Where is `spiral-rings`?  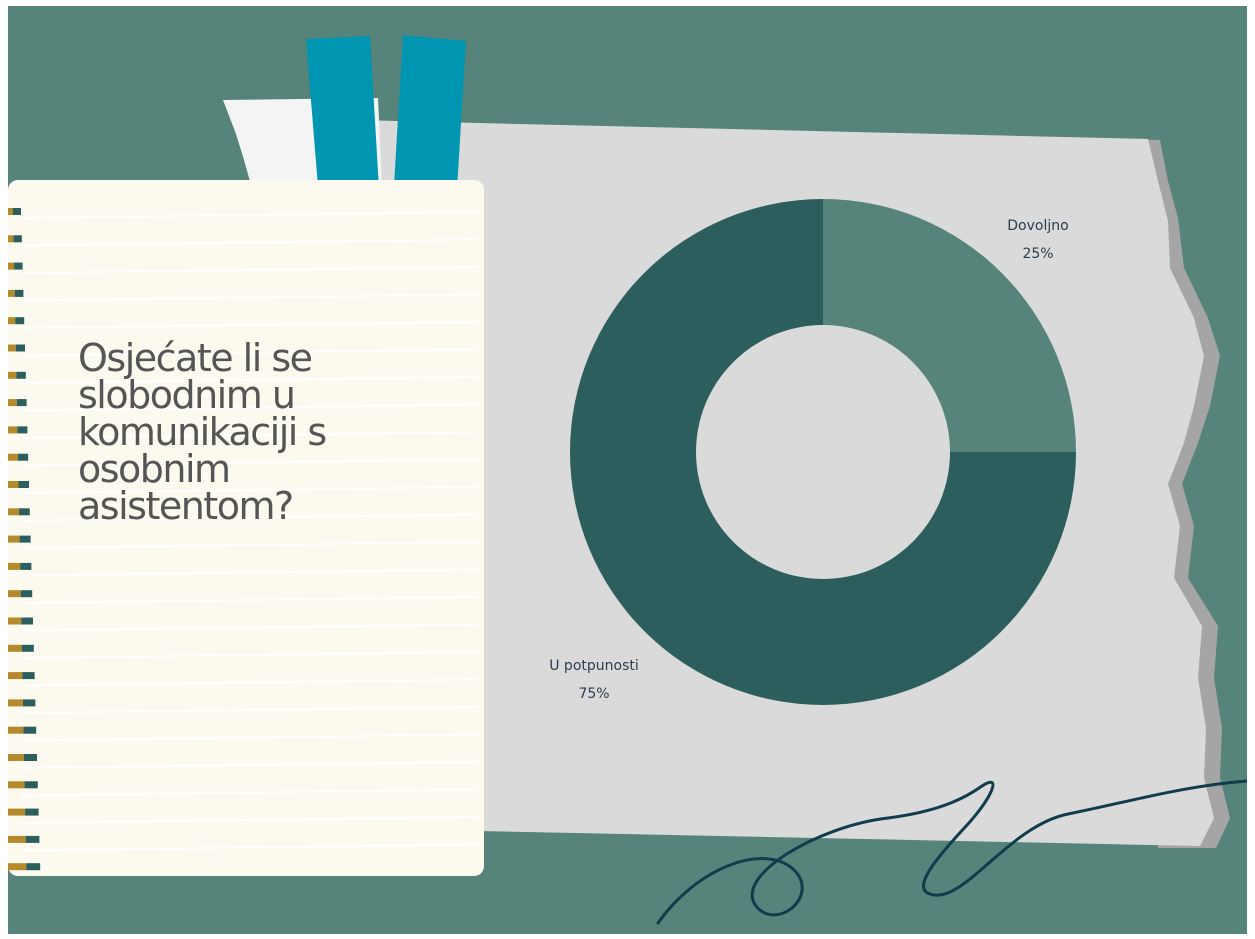 spiral-rings is located at coordinates (24, 539).